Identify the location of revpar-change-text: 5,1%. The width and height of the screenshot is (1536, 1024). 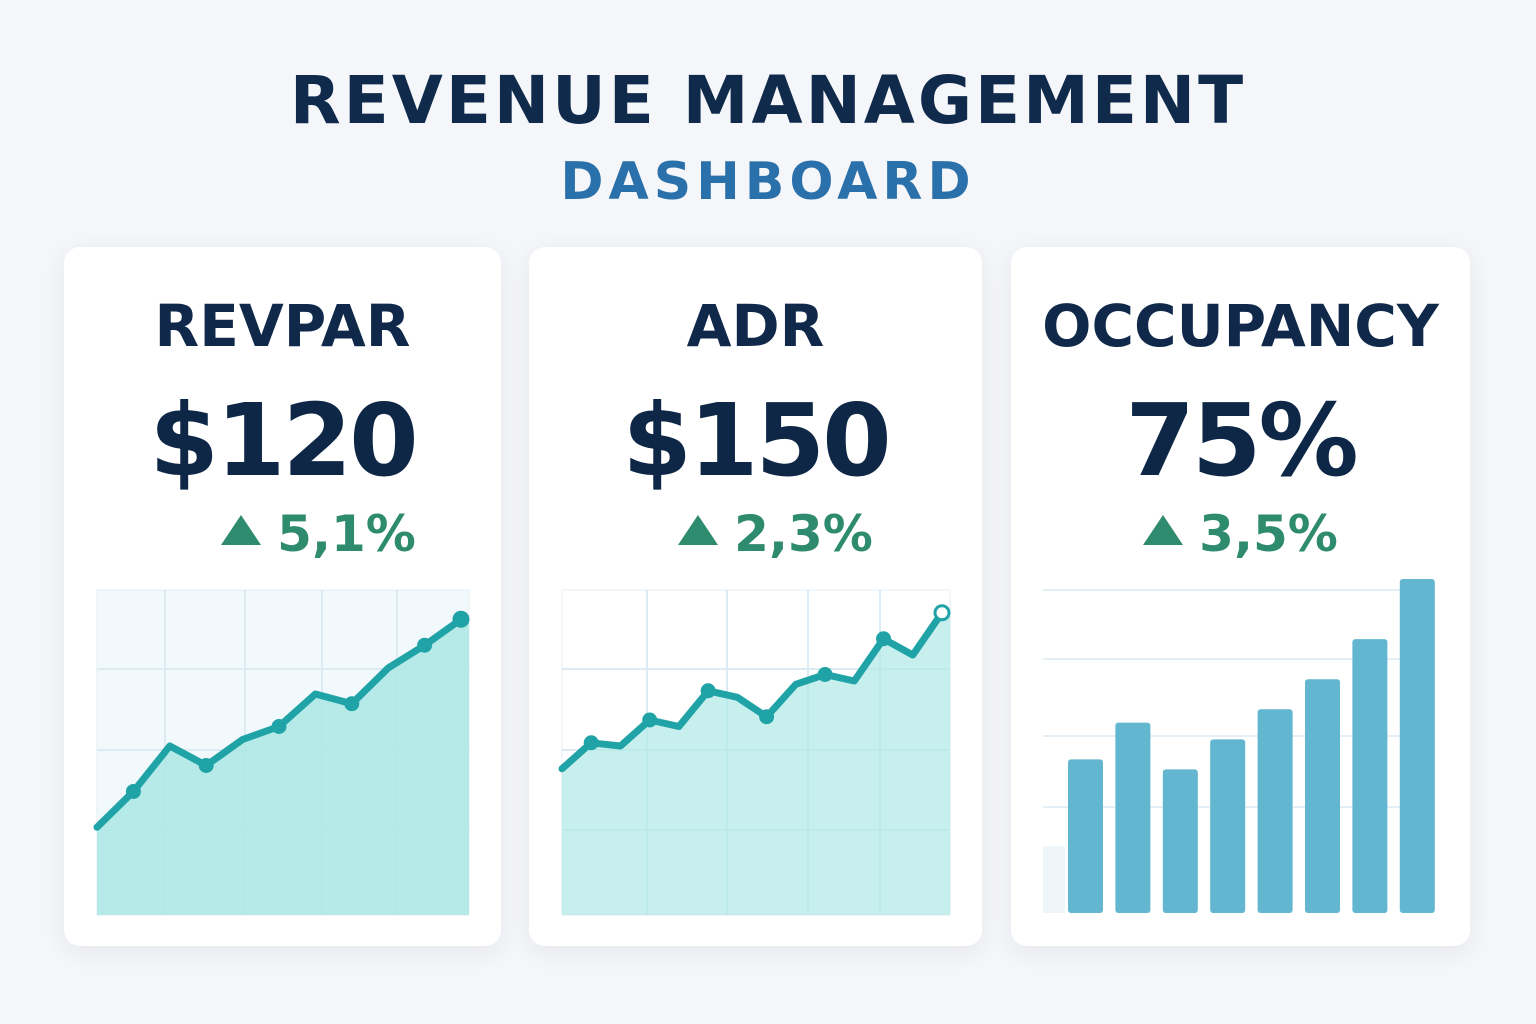
(346, 534).